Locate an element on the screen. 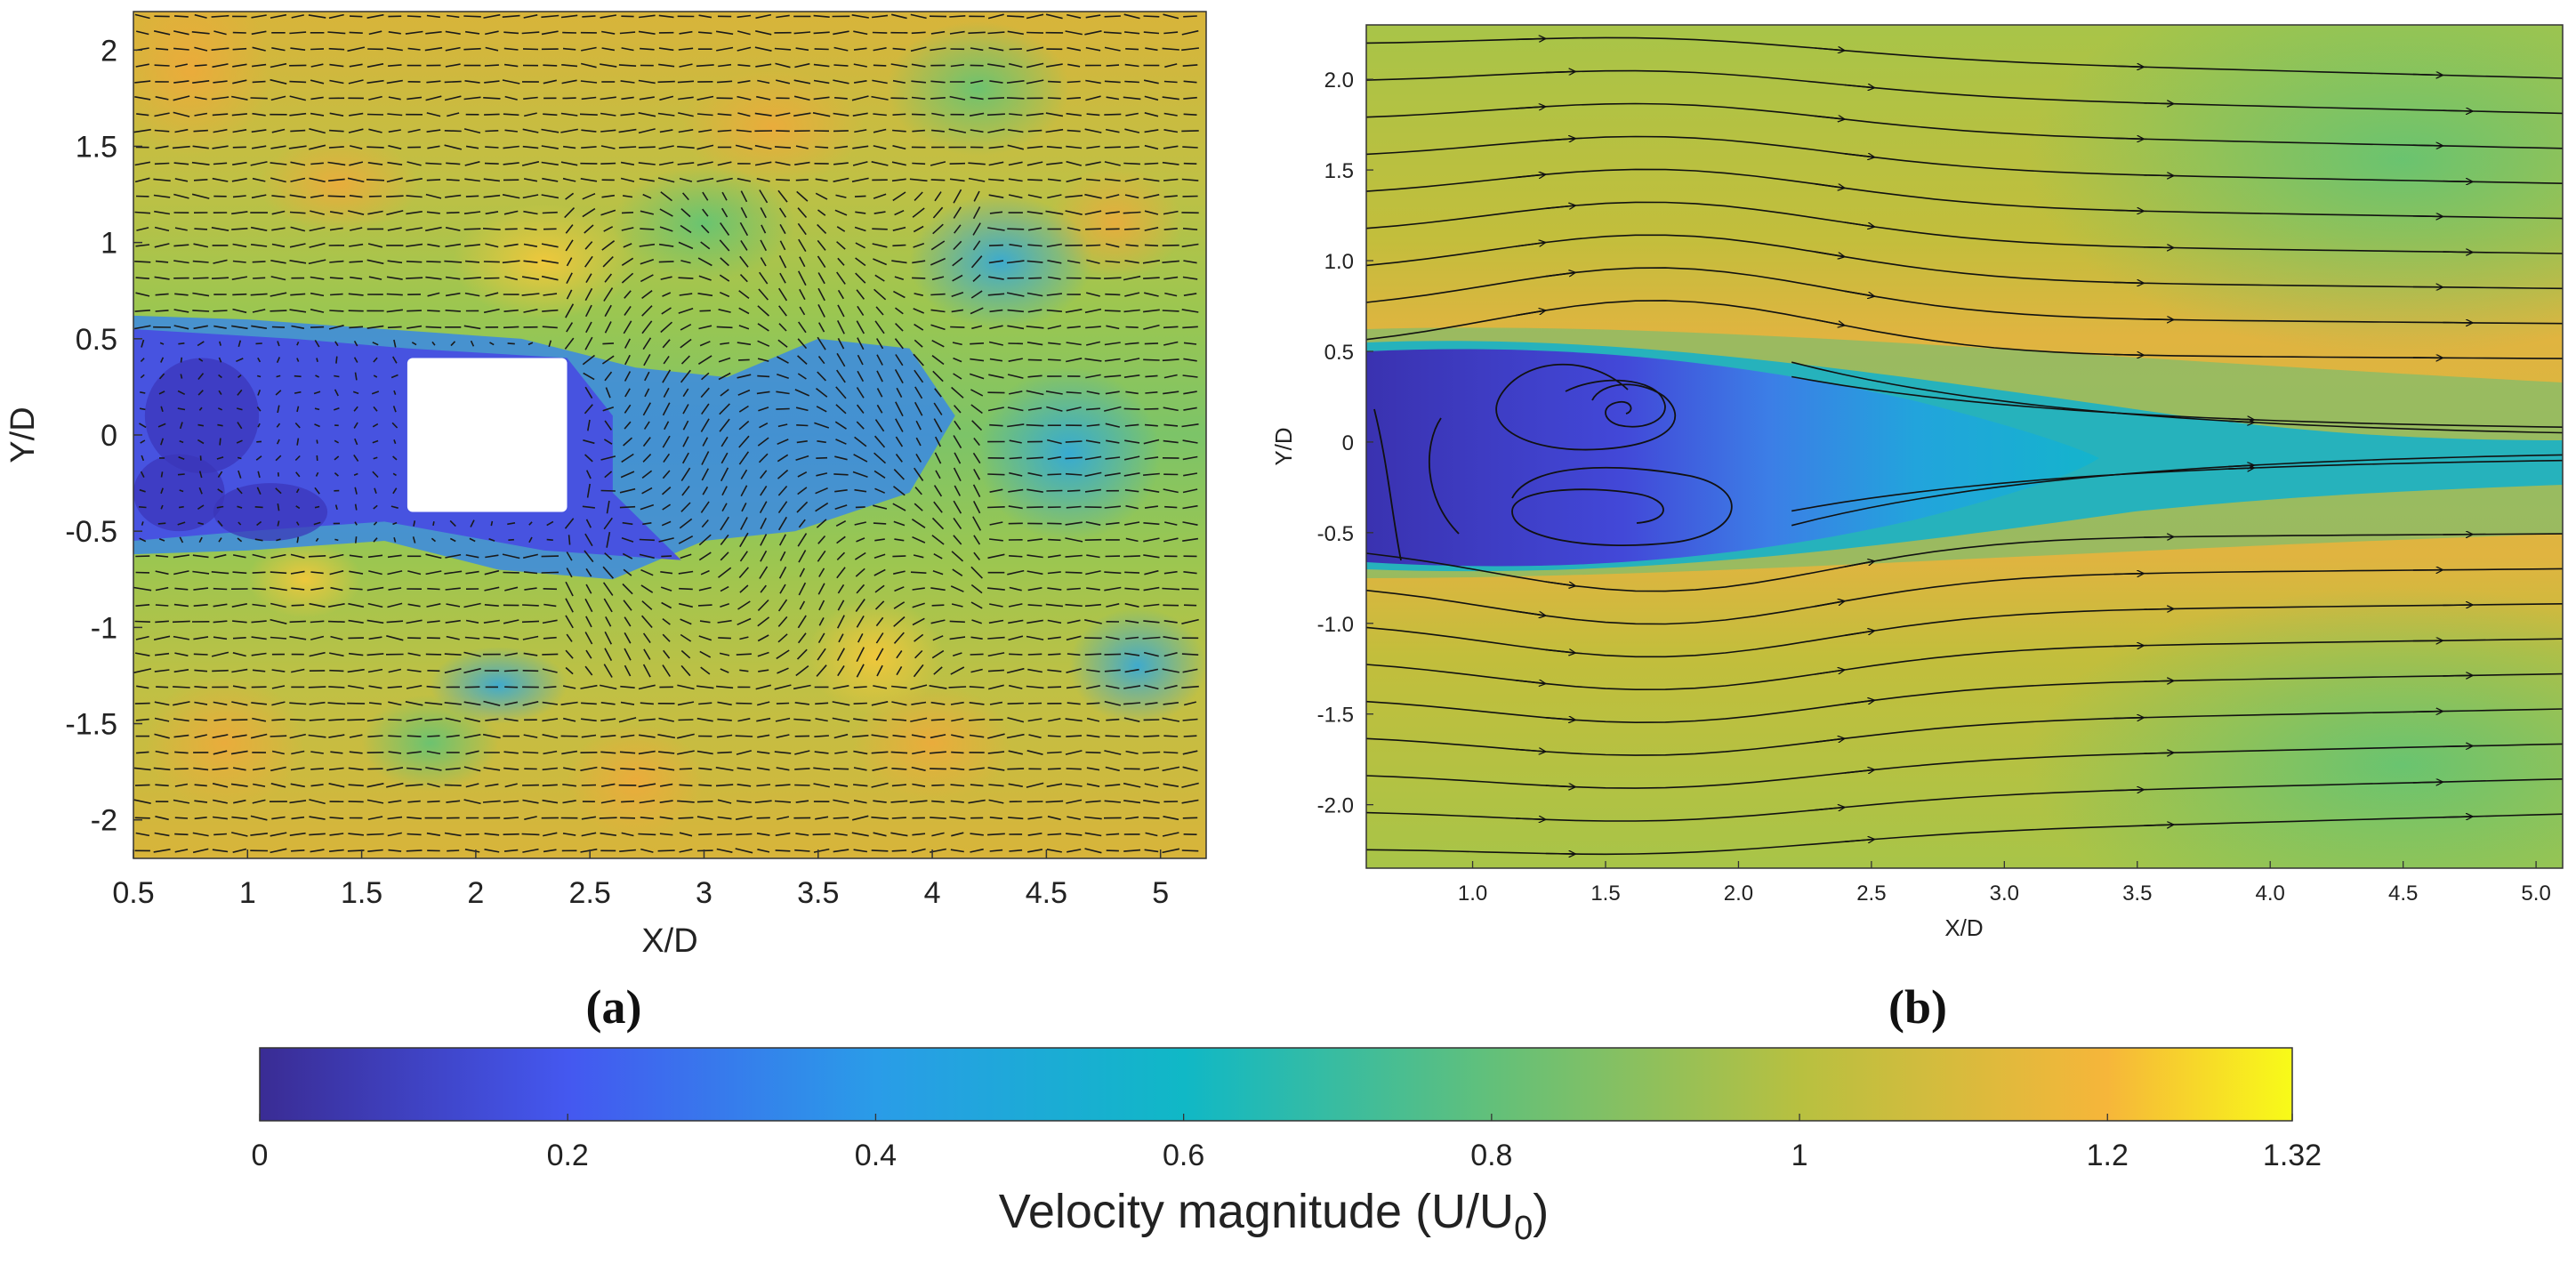 Image resolution: width=2576 pixels, height=1264 pixels. panel-a-velocity-patch is located at coordinates (1137, 666).